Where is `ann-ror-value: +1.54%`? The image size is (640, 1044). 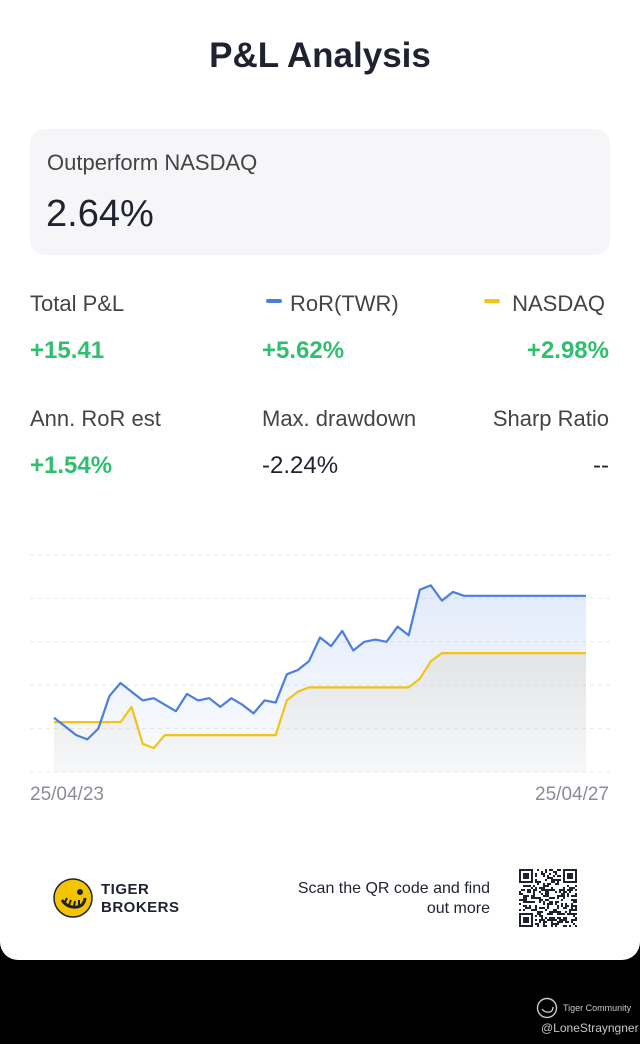 ann-ror-value: +1.54% is located at coordinates (71, 465).